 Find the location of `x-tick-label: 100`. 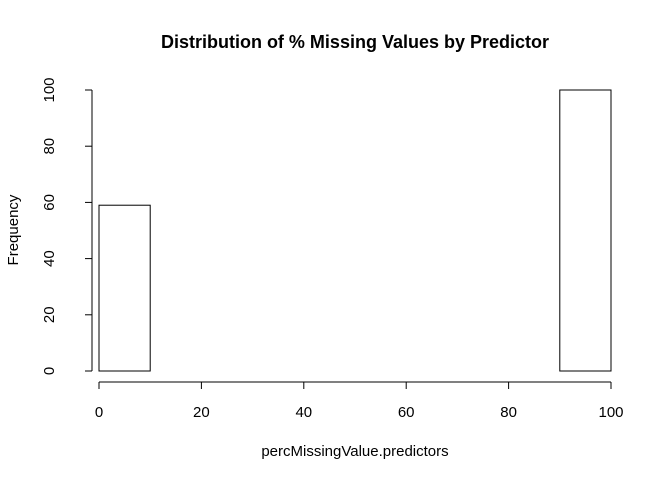

x-tick-label: 100 is located at coordinates (610, 412).